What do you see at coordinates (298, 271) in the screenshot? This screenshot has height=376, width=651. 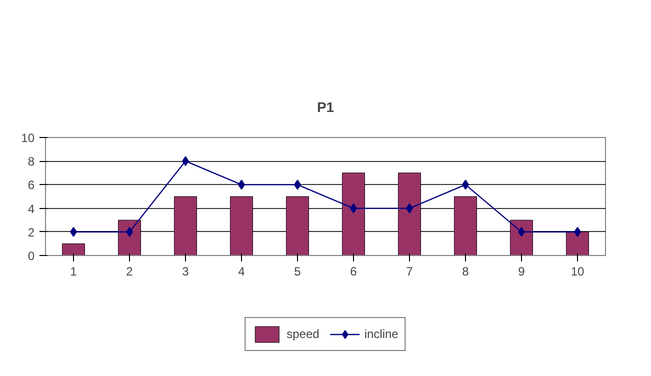 I see `x-tick-label: 5` at bounding box center [298, 271].